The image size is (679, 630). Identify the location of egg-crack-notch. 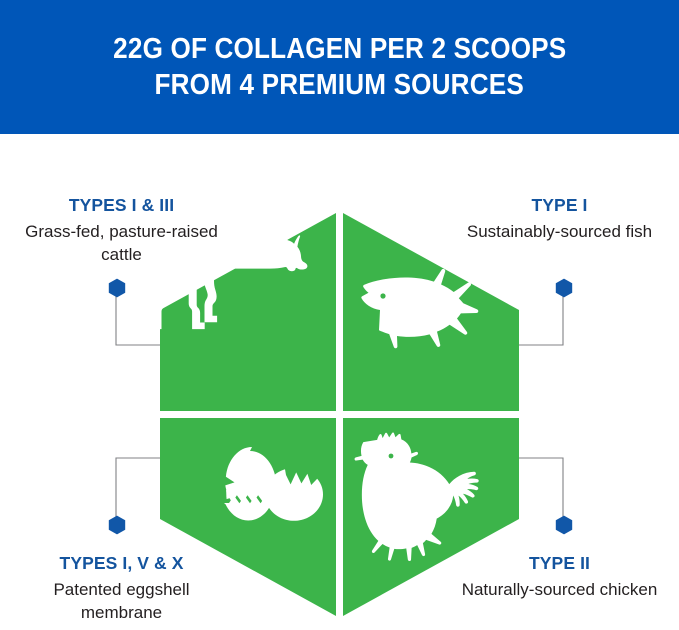
(231, 495).